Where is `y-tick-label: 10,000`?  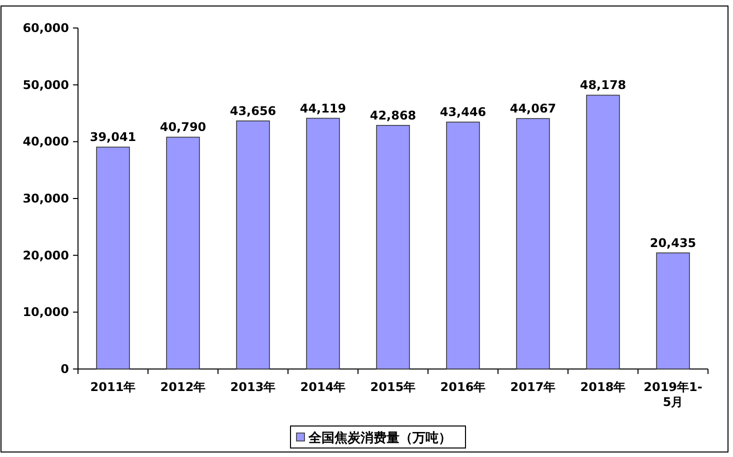 y-tick-label: 10,000 is located at coordinates (45, 312).